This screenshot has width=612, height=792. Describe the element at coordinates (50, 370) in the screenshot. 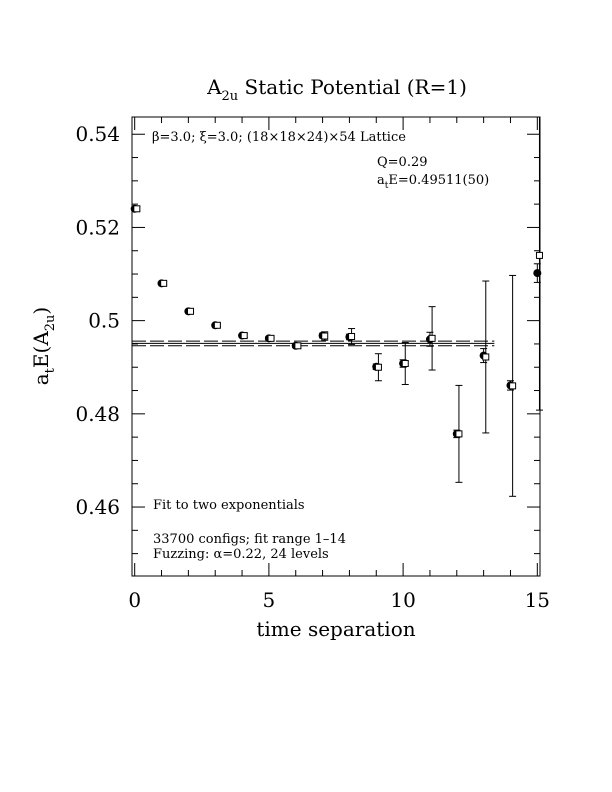

I see `y-axis-label-t: t` at that location.